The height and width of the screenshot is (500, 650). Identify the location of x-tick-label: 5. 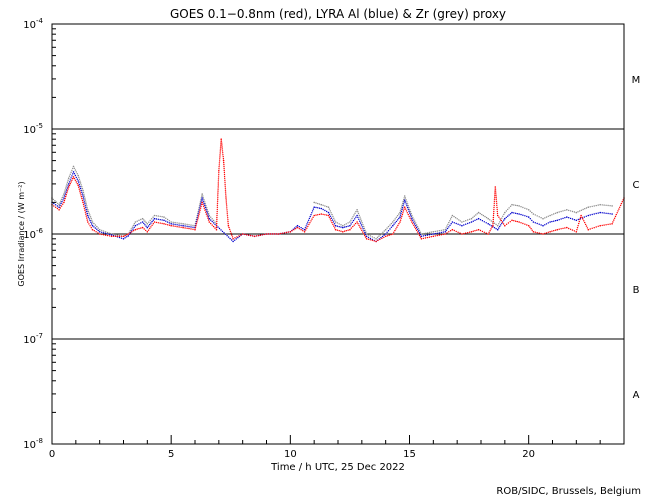
(171, 454).